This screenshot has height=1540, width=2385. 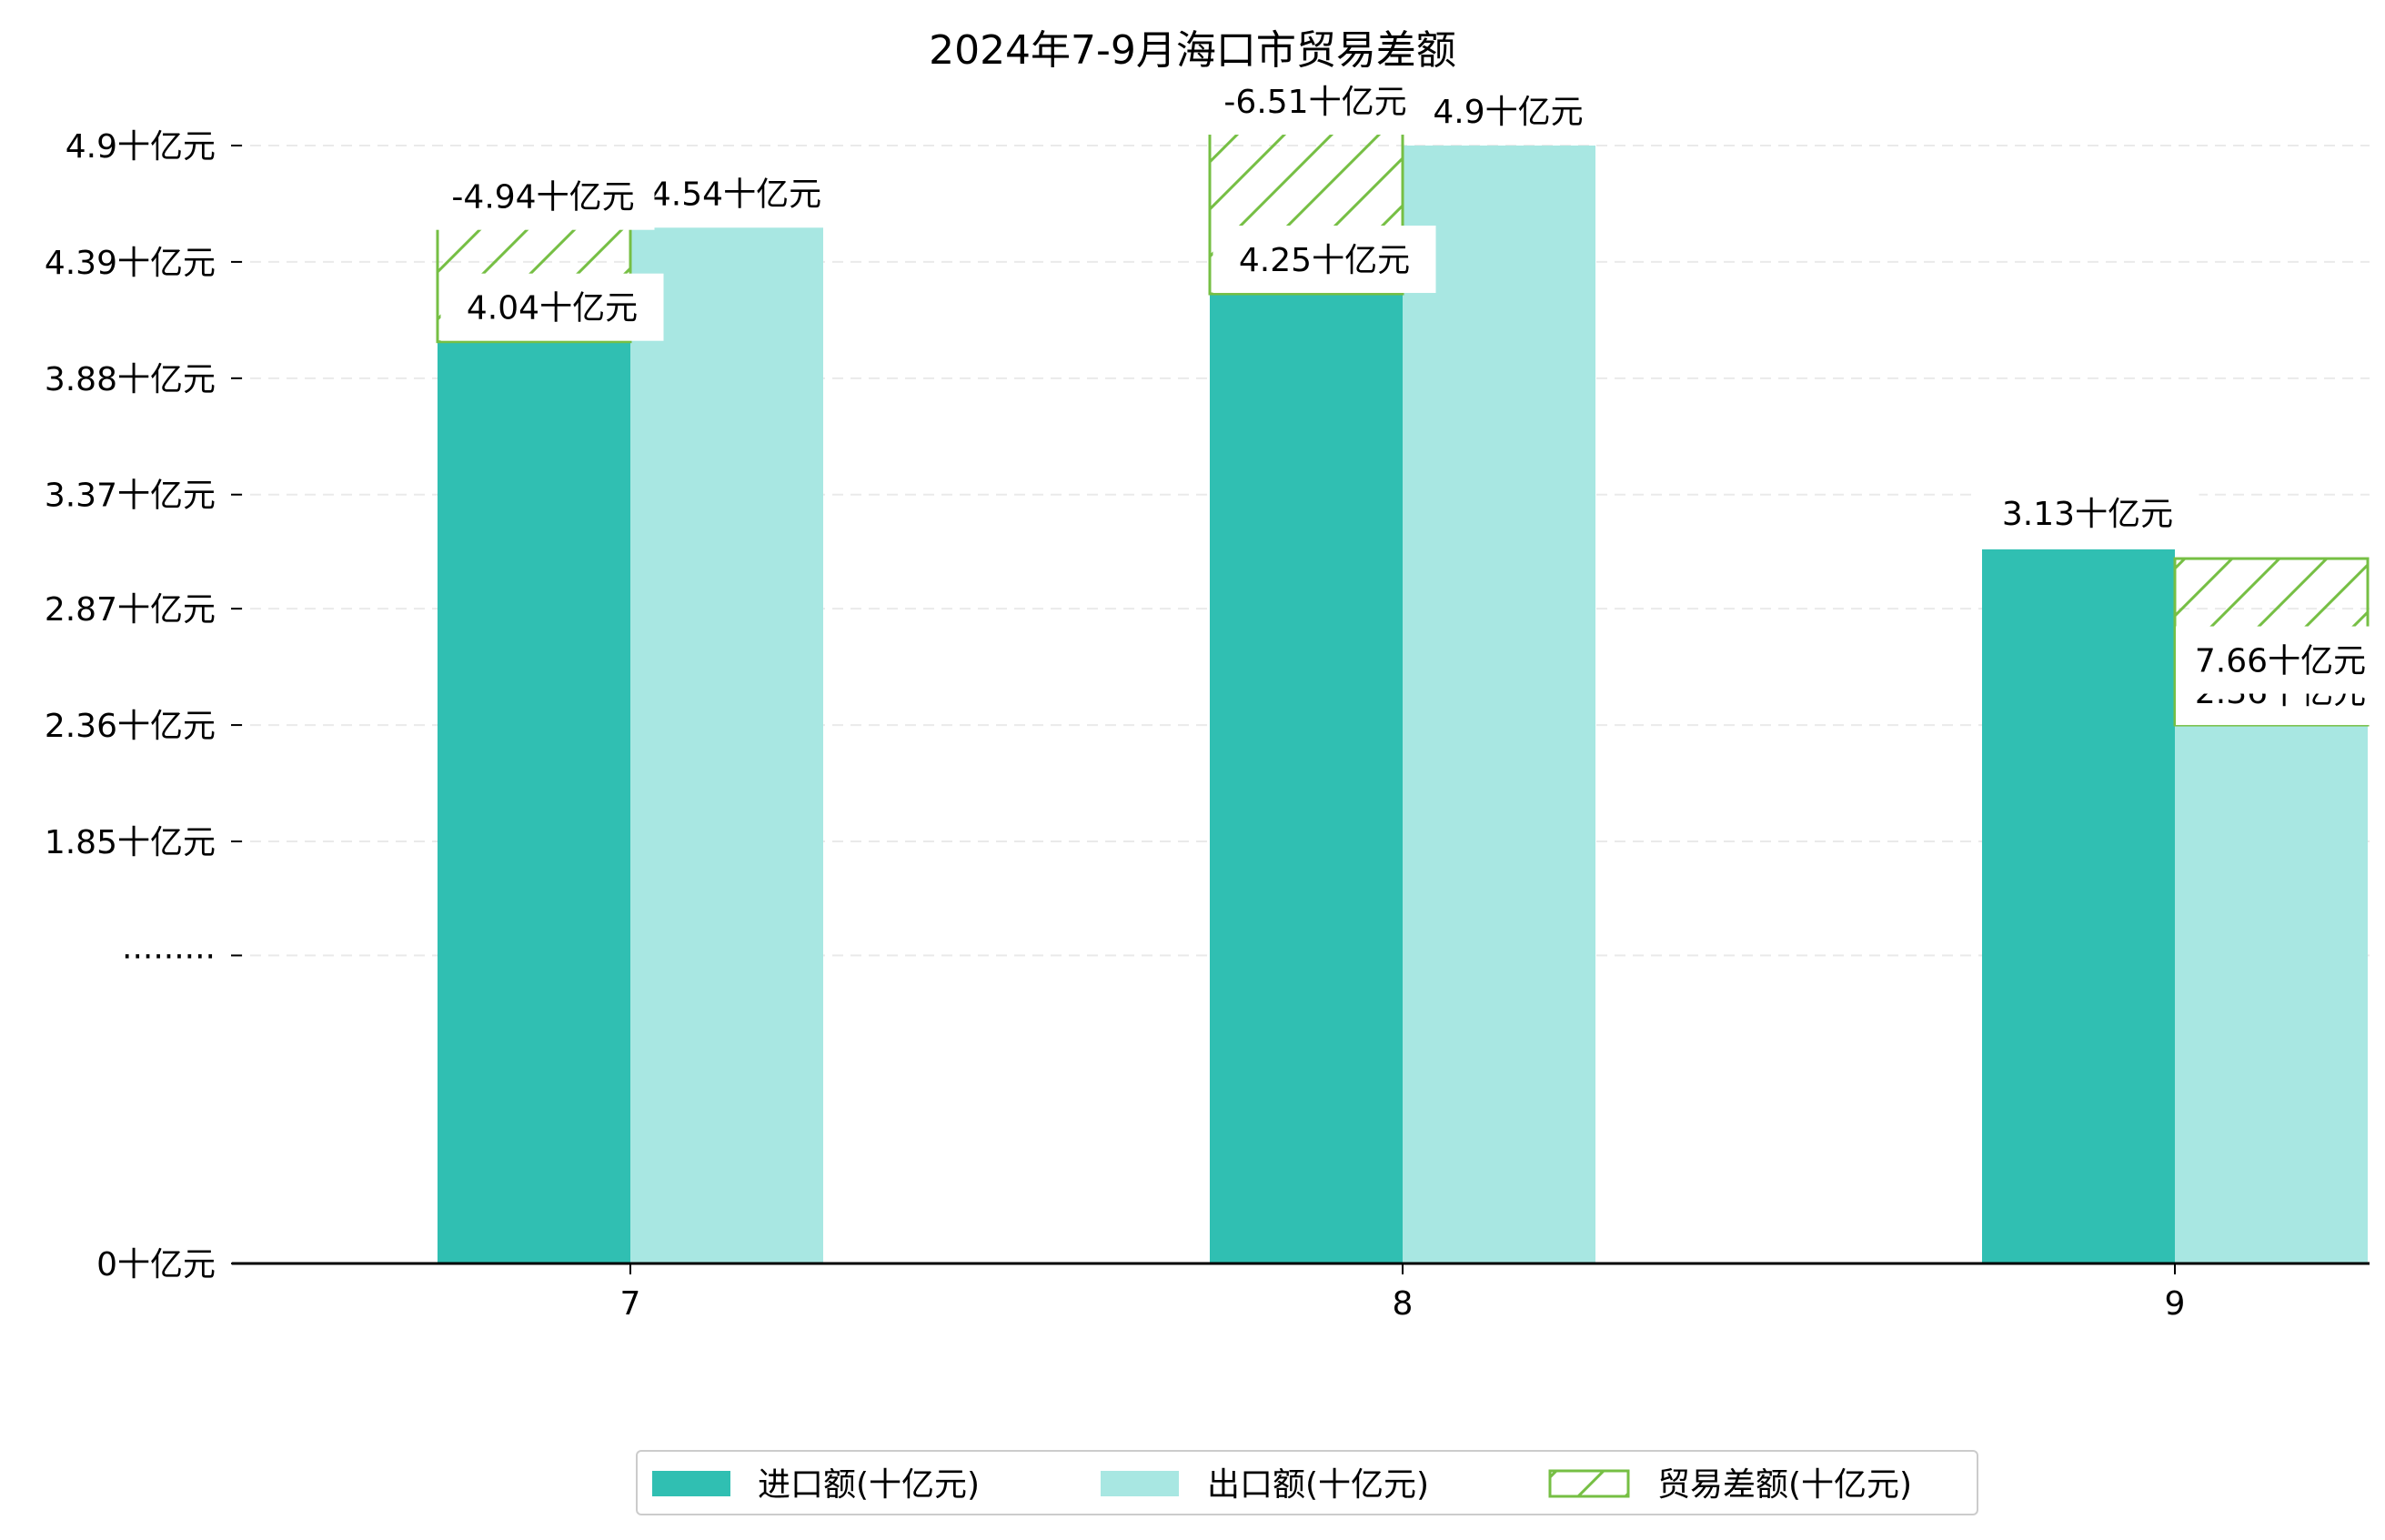 What do you see at coordinates (1784, 1485) in the screenshot?
I see `legend-trade-balance-label: 贸易差额(十亿元)` at bounding box center [1784, 1485].